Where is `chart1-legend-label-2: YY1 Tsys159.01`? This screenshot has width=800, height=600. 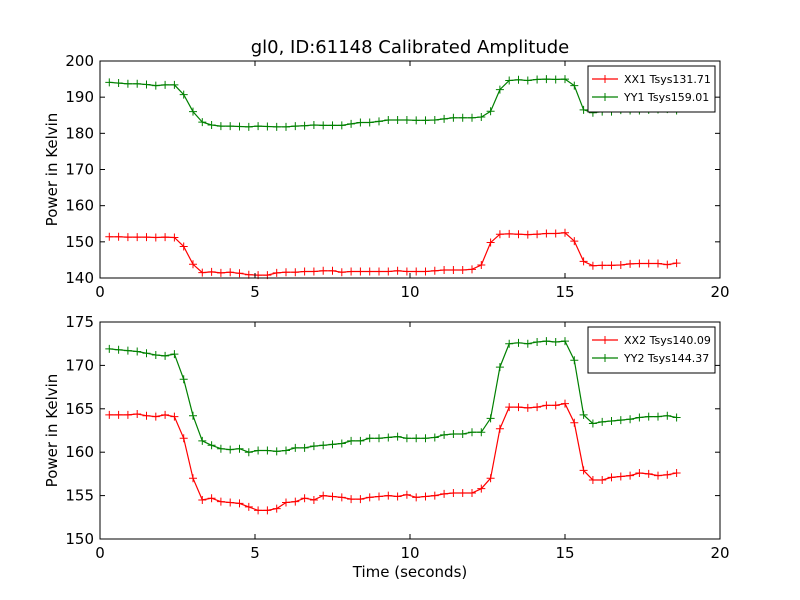 chart1-legend-label-2: YY1 Tsys159.01 is located at coordinates (666, 97).